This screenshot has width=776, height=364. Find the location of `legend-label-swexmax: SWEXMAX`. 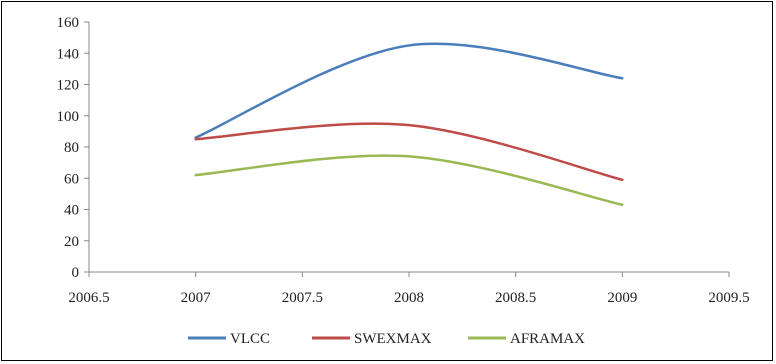

legend-label-swexmax: SWEXMAX is located at coordinates (393, 339).